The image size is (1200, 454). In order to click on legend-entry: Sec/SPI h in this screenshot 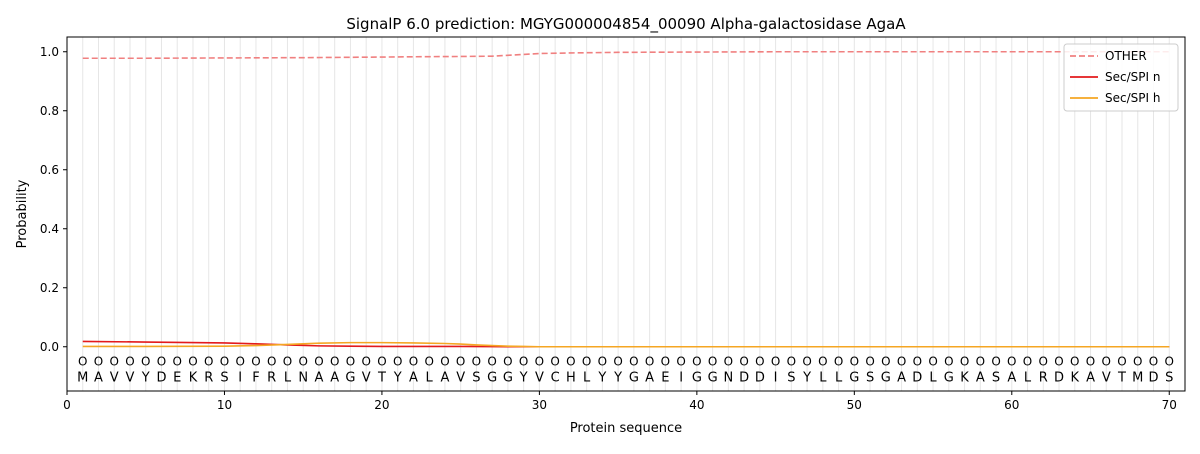, I will do `click(1132, 98)`.